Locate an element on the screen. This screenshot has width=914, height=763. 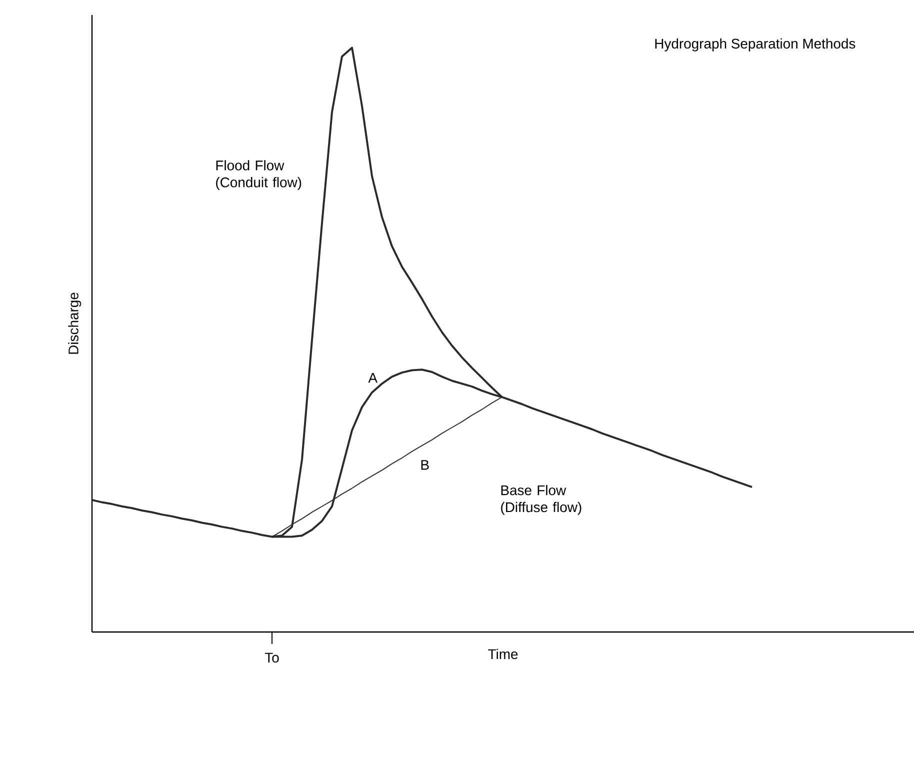
annotation: Base Flow (Diffuse flow) is located at coordinates (541, 499).